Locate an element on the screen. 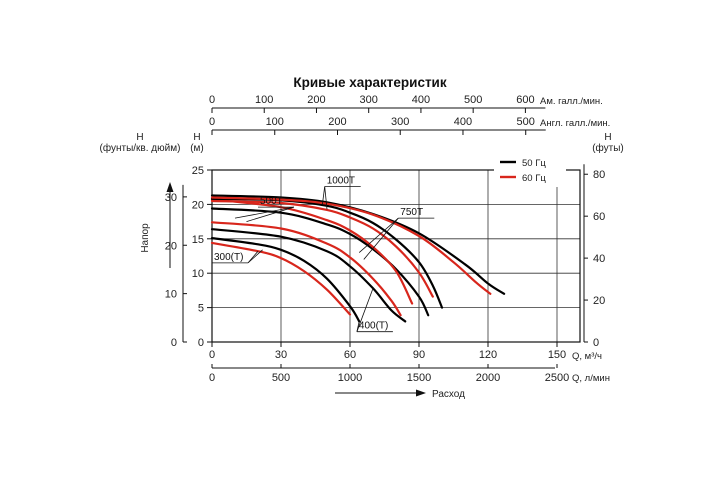 Image resolution: width=720 pixels, height=485 pixels. uk-gpm-axis-unit-label: Англ. галл./мин. is located at coordinates (575, 123).